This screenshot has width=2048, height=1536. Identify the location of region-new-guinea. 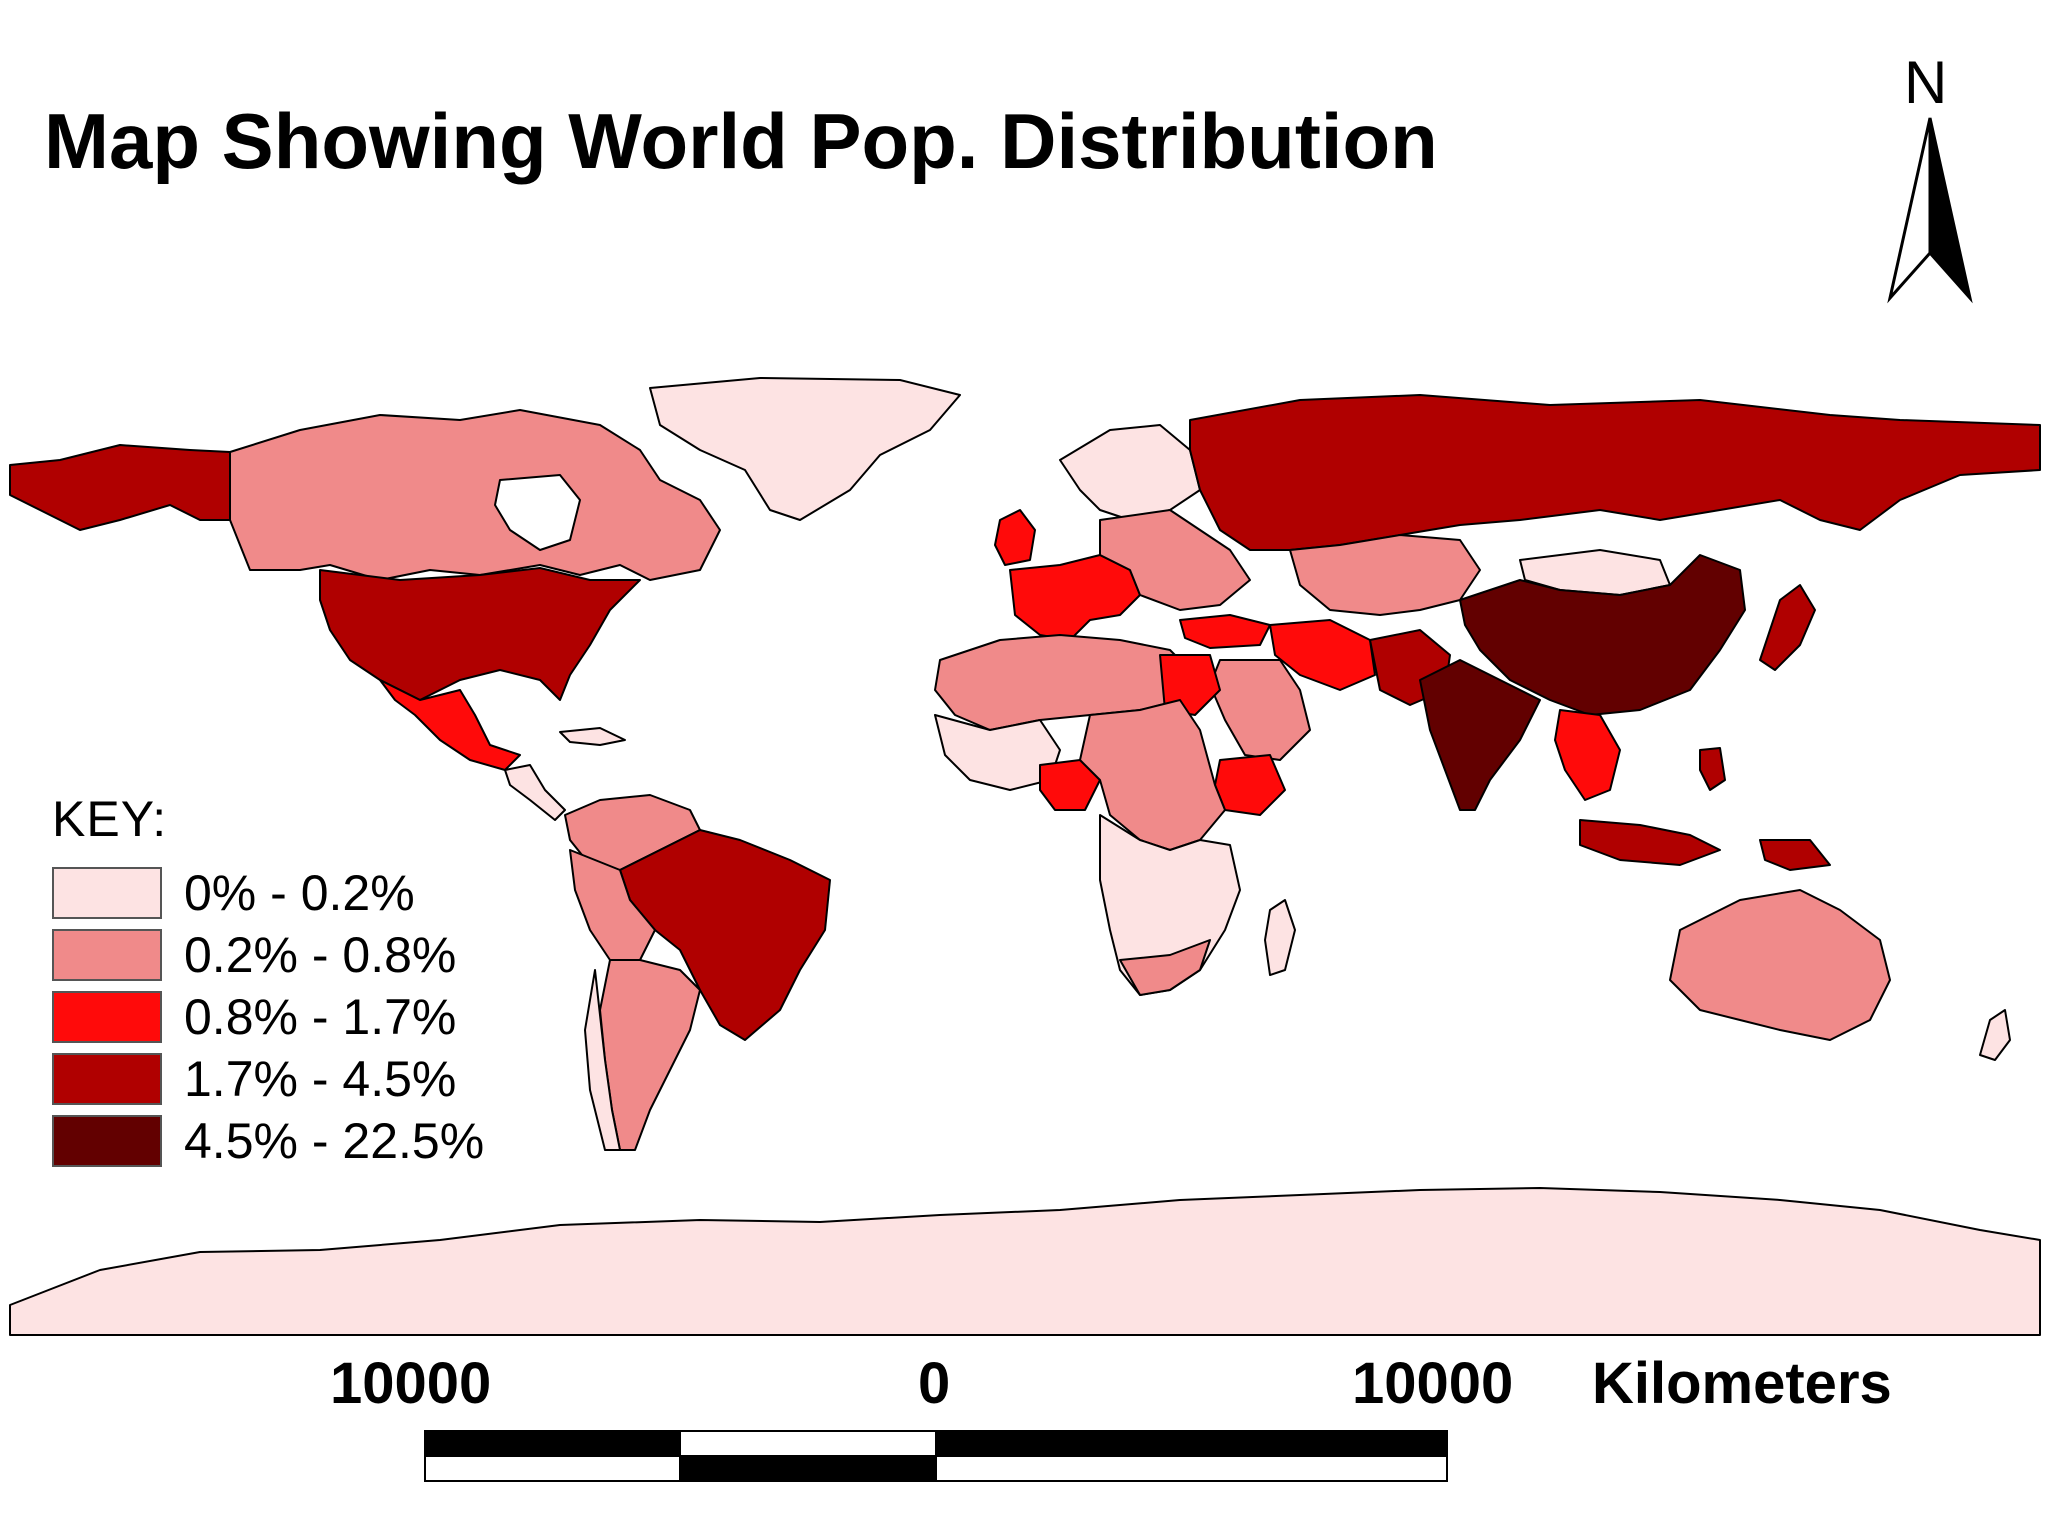
(1795, 855).